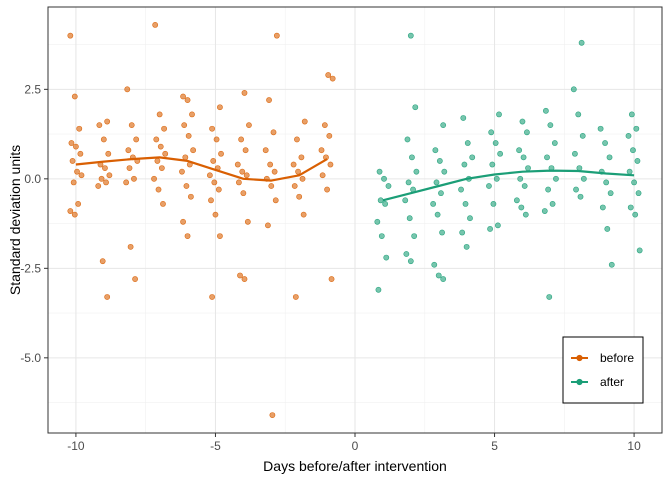 This screenshot has height=485, width=672. I want to click on x-axis-title: Days before/after intervention, so click(355, 466).